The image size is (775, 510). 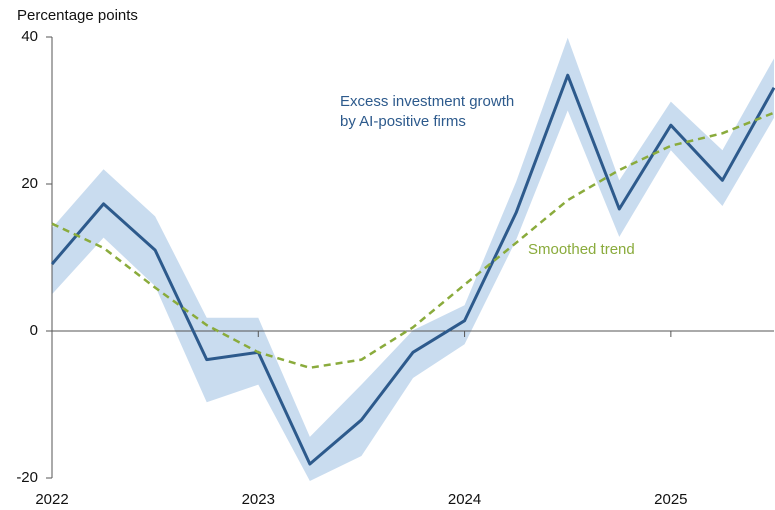 I want to click on series-label: Excess investment growth, so click(x=427, y=101).